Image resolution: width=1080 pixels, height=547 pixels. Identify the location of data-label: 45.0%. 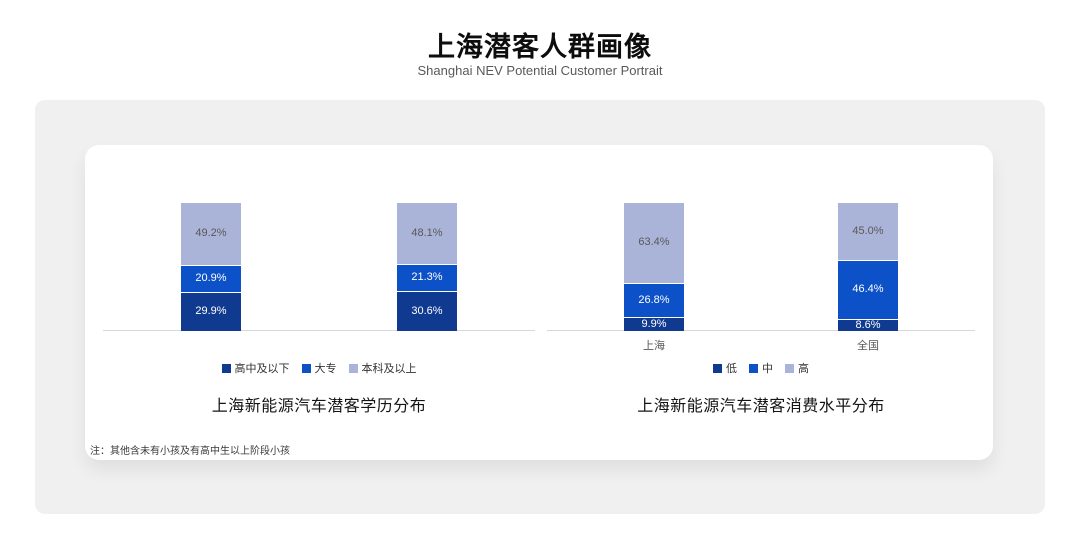
(868, 230).